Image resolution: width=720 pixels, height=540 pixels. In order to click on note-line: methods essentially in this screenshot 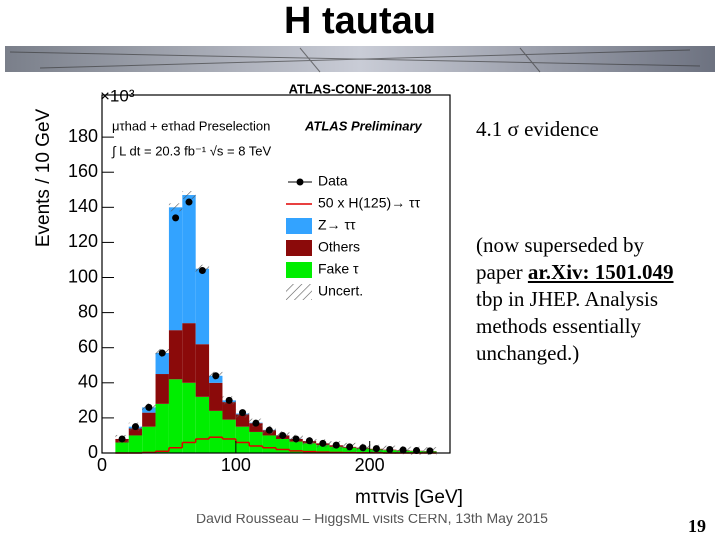, I will do `click(559, 326)`.